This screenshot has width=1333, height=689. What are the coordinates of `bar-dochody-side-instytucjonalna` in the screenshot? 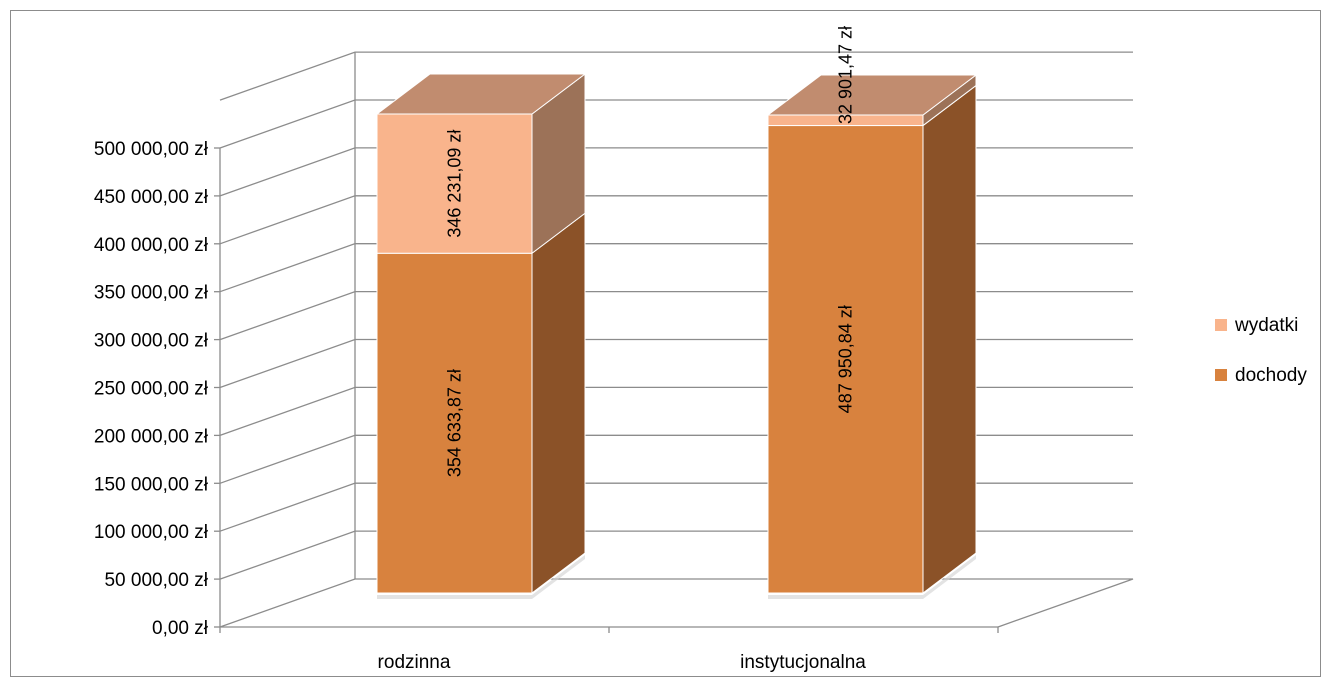 It's located at (949, 339).